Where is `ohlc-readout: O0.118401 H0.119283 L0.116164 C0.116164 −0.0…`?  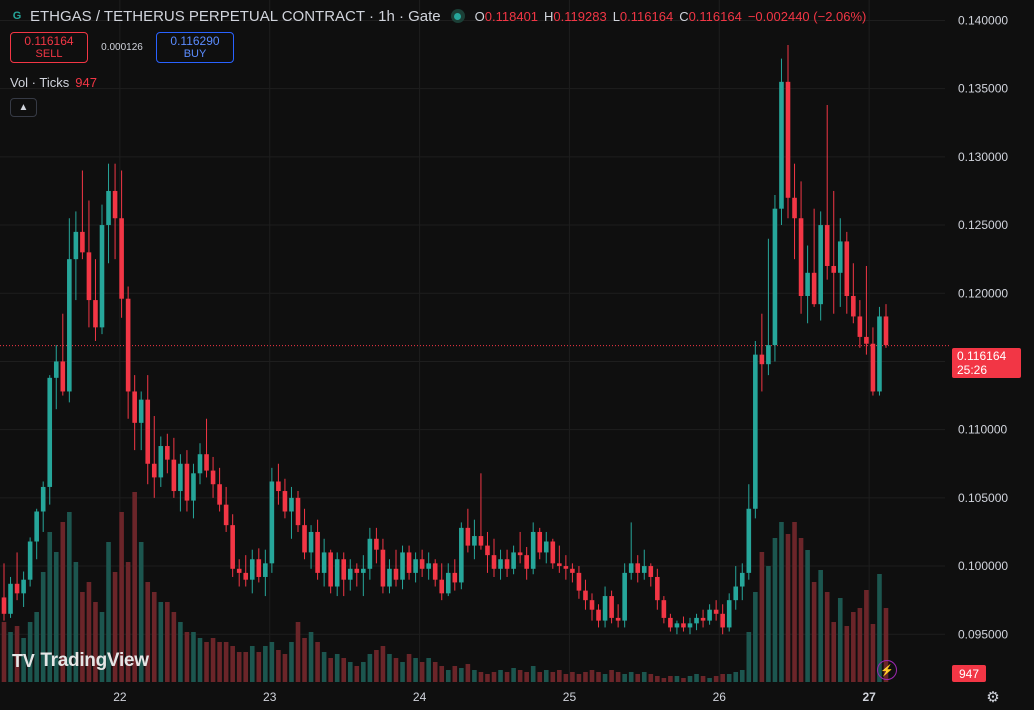
ohlc-readout: O0.118401 H0.119283 L0.116164 C0.116164 −0.0… is located at coordinates (671, 16).